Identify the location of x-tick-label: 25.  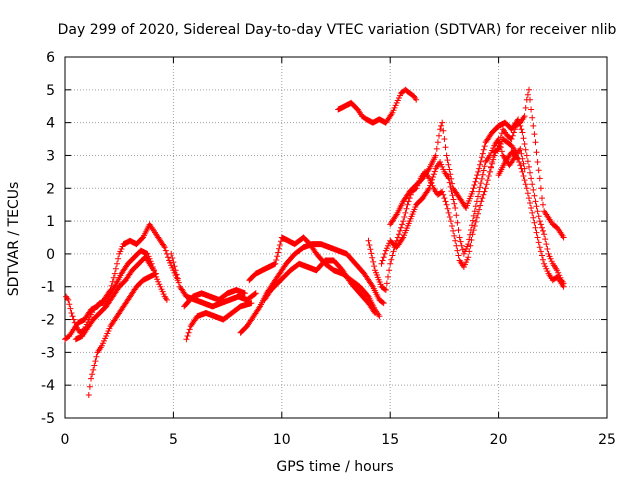
(607, 440).